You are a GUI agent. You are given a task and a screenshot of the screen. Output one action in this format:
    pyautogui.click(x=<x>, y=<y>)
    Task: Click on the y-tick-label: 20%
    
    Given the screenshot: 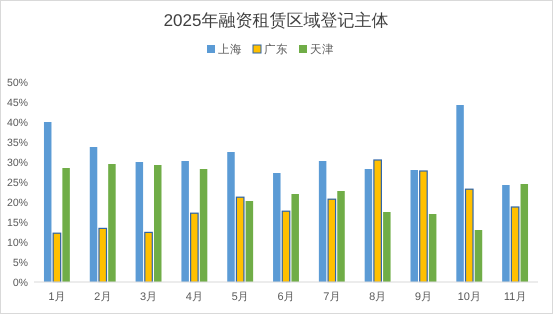 What is the action you would take?
    pyautogui.click(x=17, y=203)
    